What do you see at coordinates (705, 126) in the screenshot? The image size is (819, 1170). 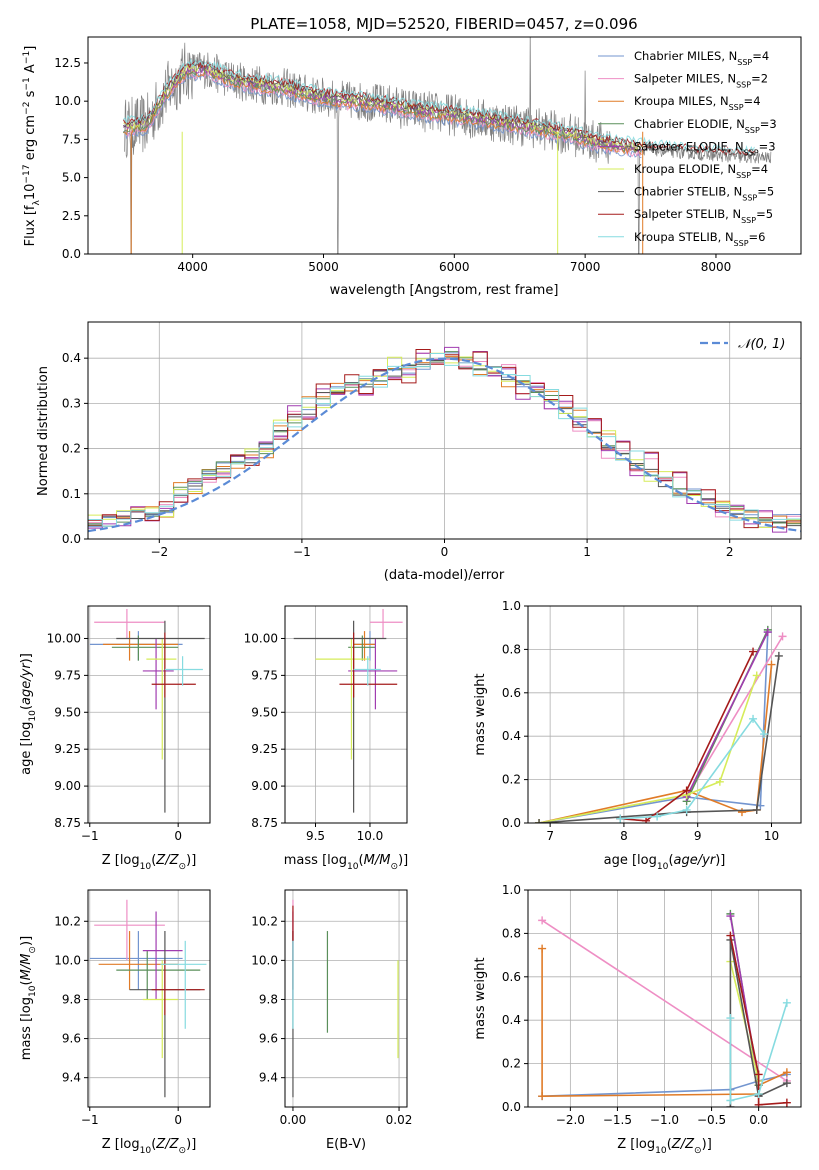 I see `legend-label: Chabrier ELODIE, NSSP=3` at bounding box center [705, 126].